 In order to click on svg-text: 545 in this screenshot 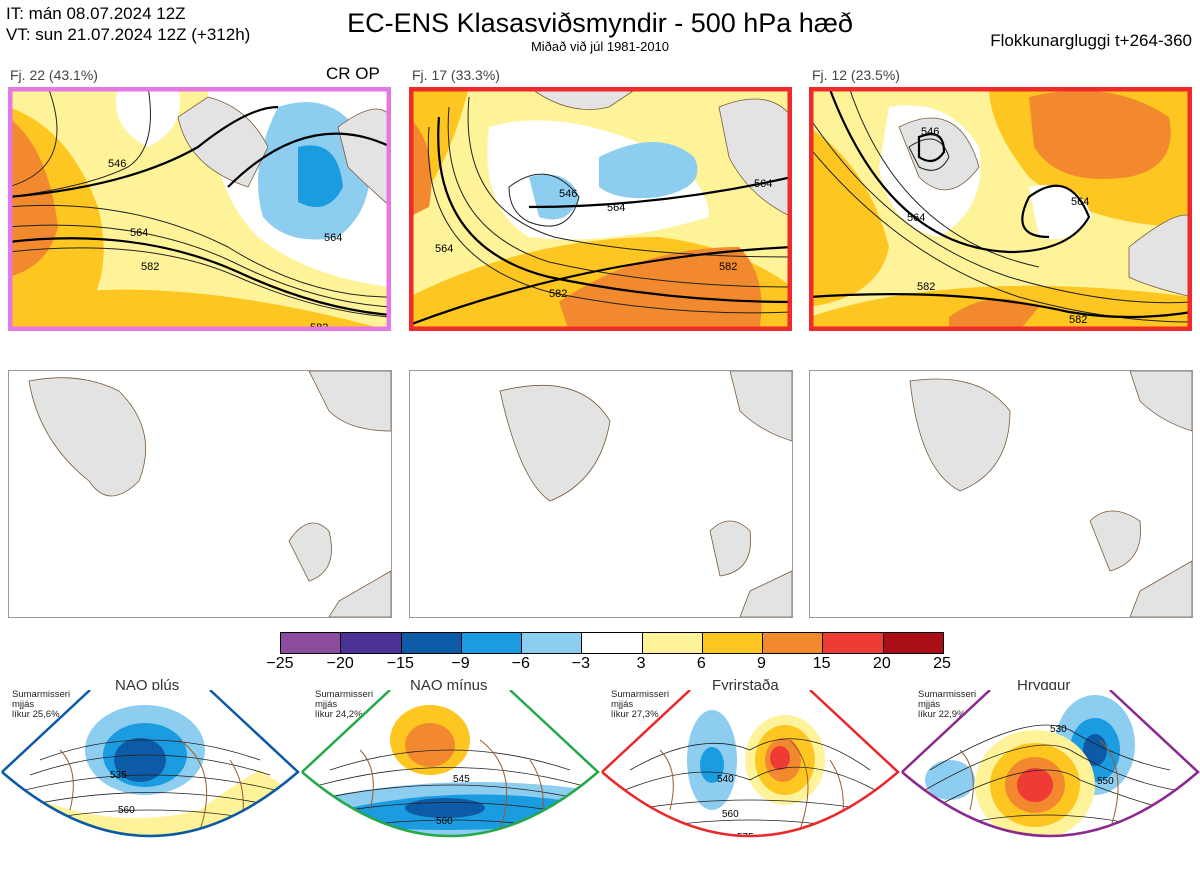, I will do `click(461, 779)`.